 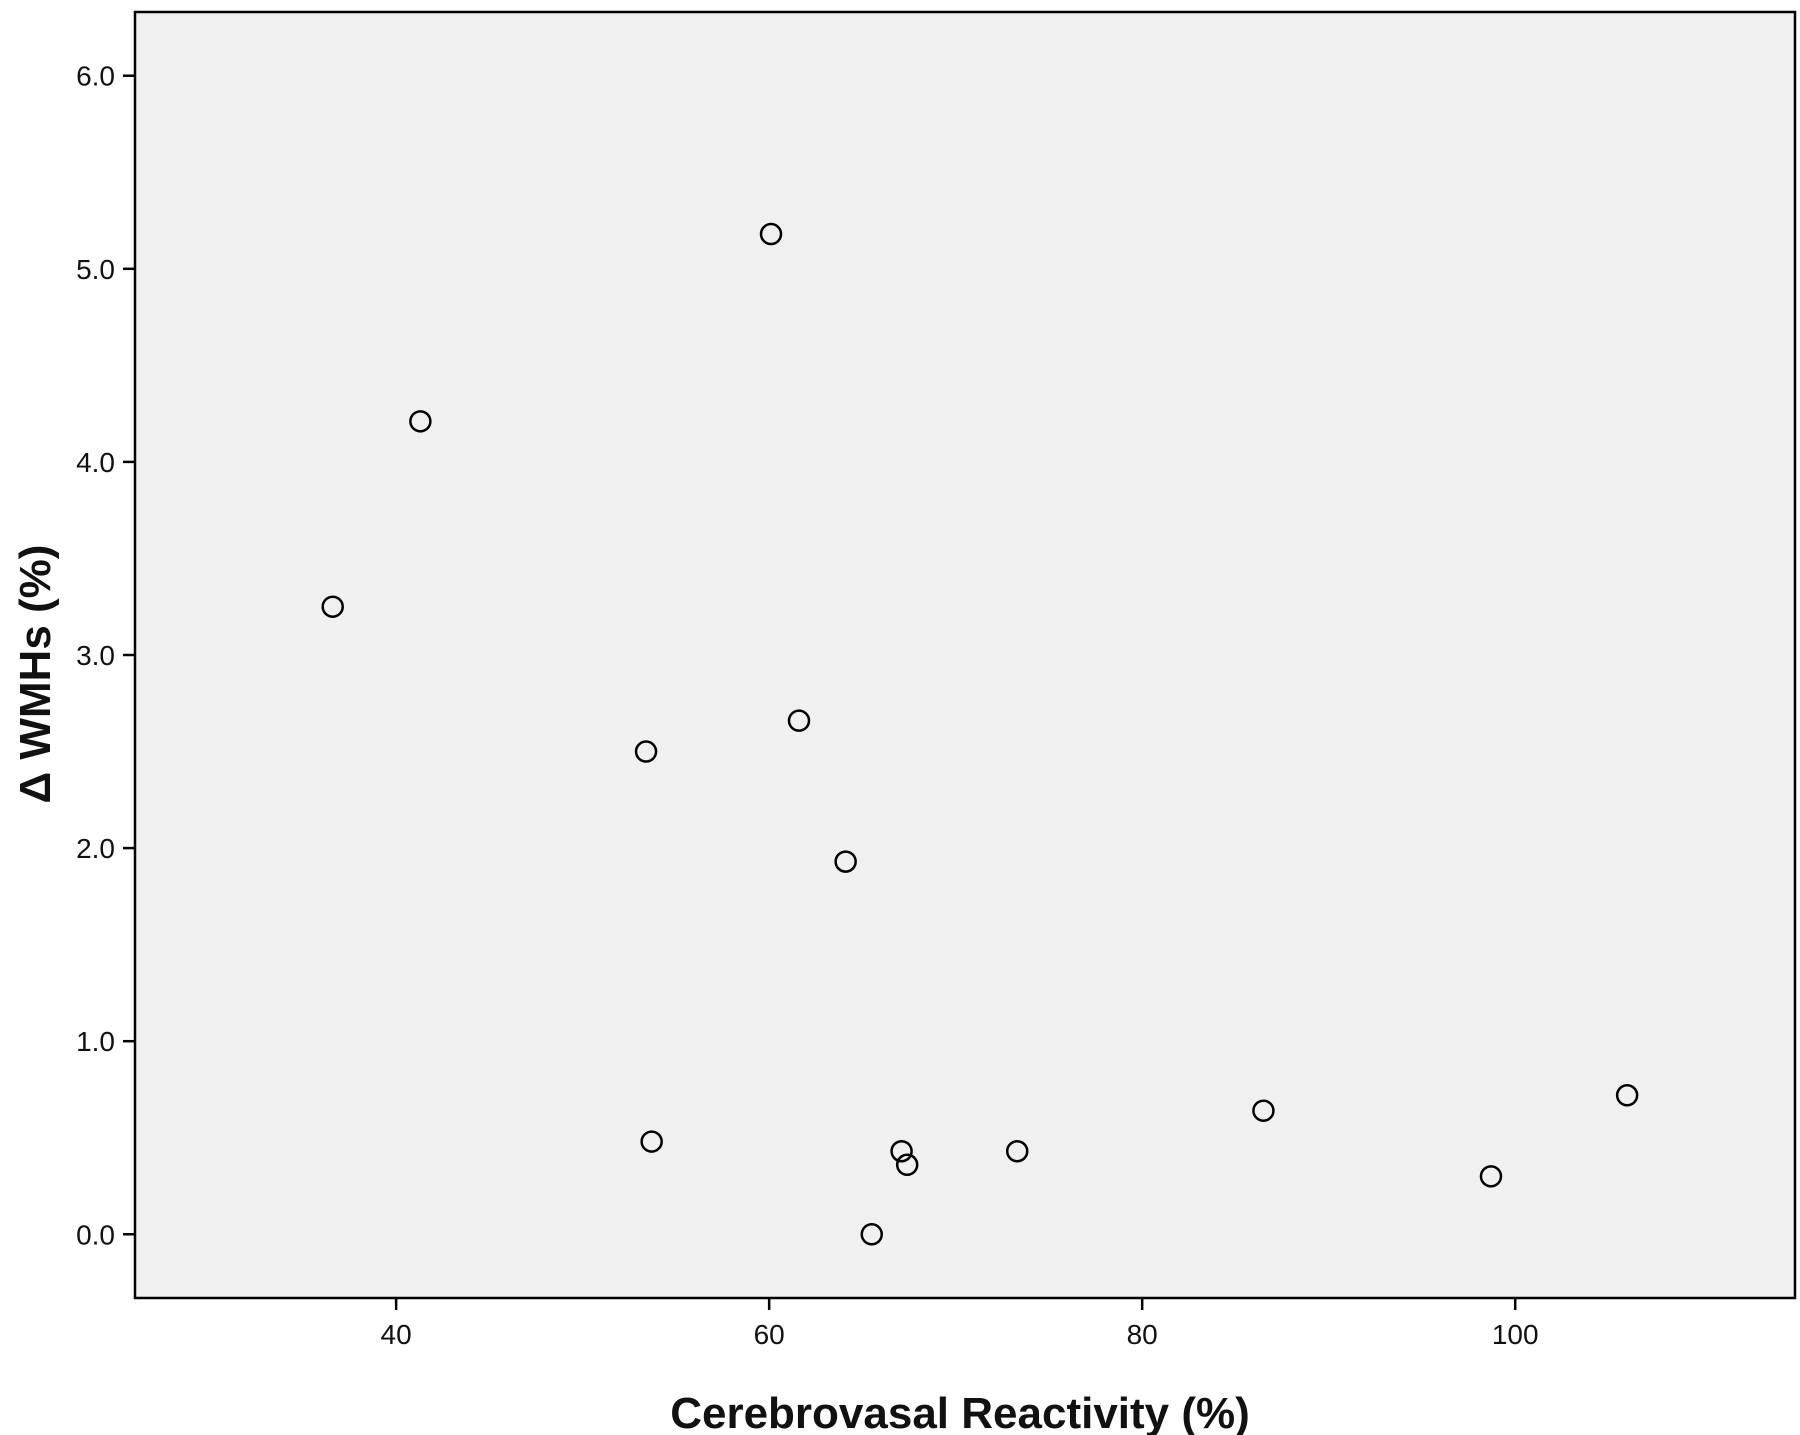 I want to click on y-tick-label: 6.0, so click(x=95, y=76).